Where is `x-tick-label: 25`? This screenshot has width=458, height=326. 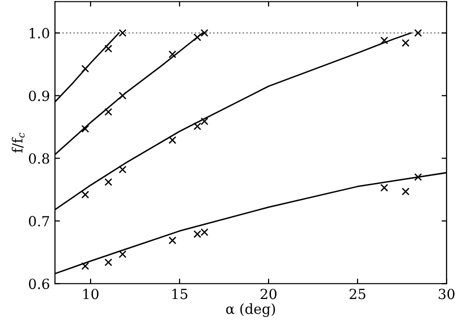
x-tick-label: 25 is located at coordinates (358, 294).